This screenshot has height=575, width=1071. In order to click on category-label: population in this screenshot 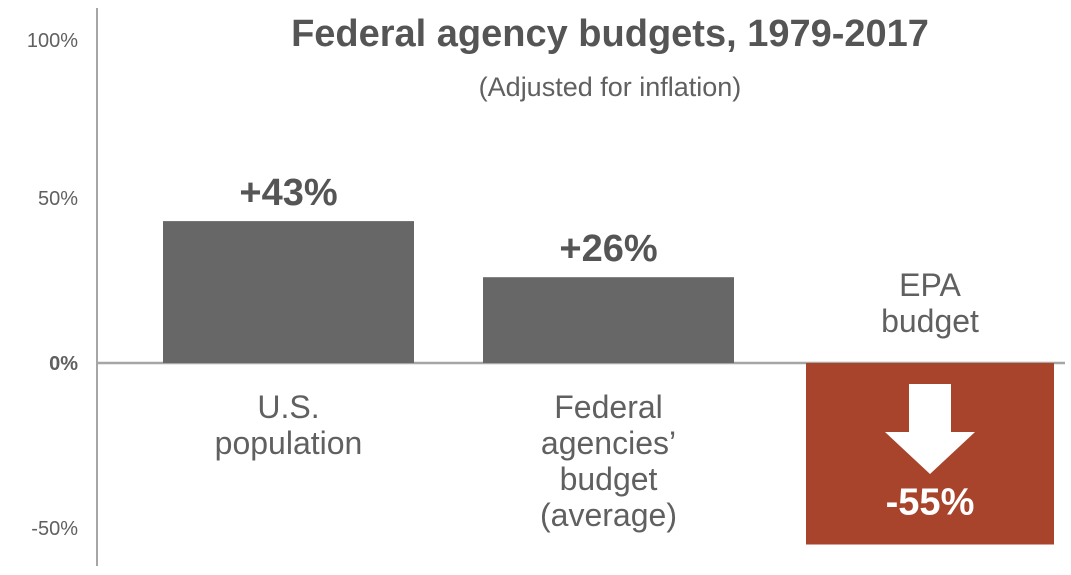, I will do `click(289, 443)`.